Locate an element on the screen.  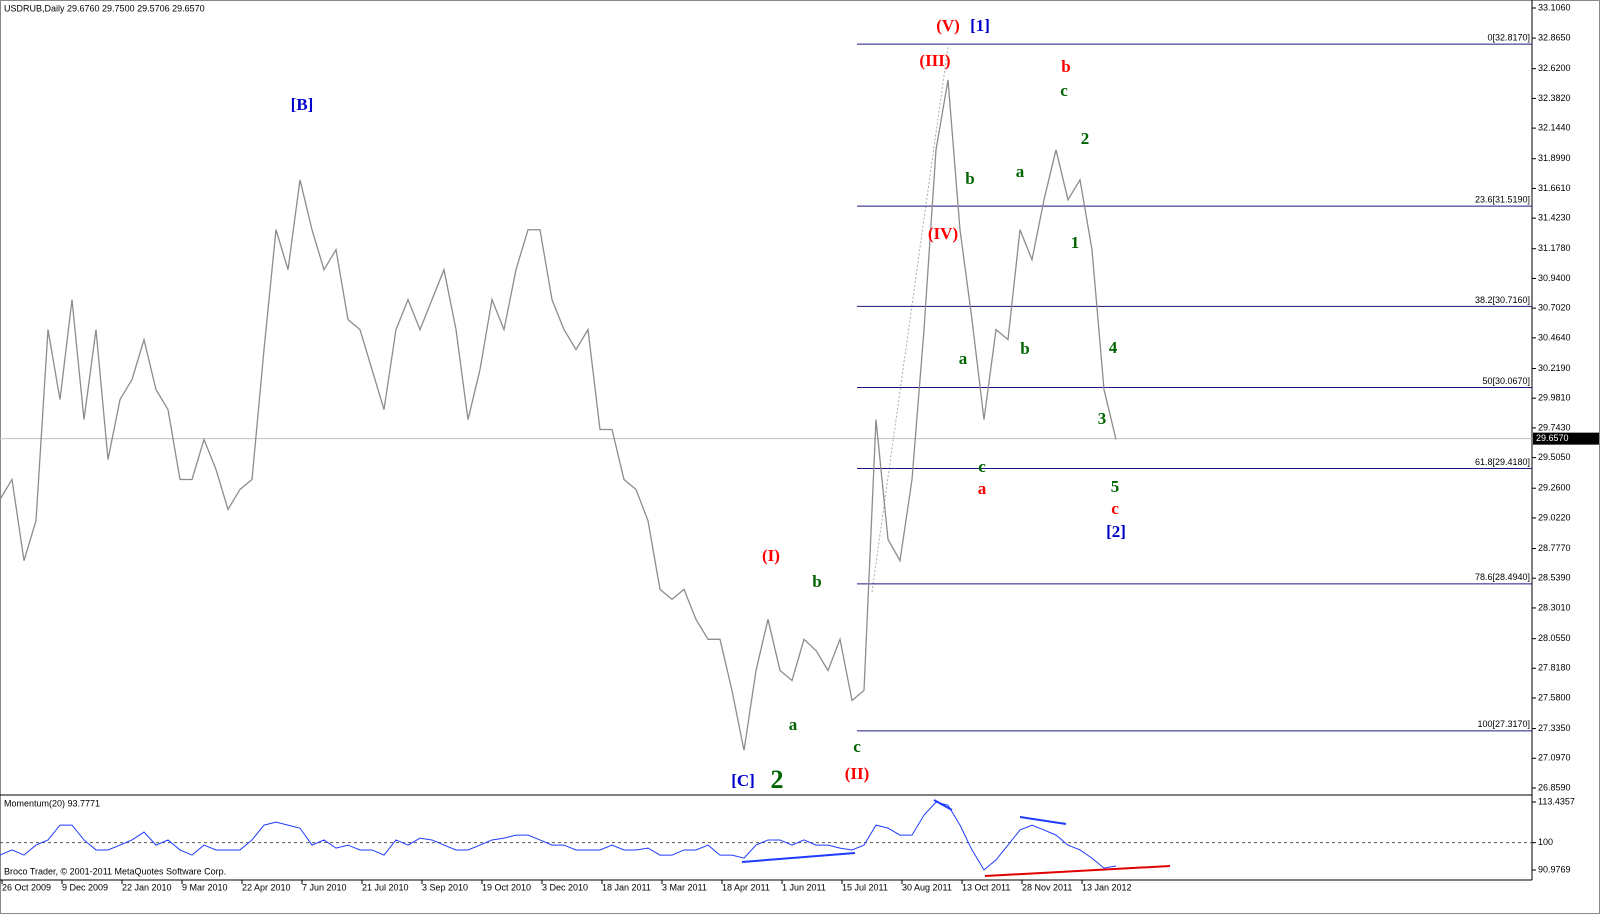
y-tick-label: 30.2190 is located at coordinates (1554, 368).